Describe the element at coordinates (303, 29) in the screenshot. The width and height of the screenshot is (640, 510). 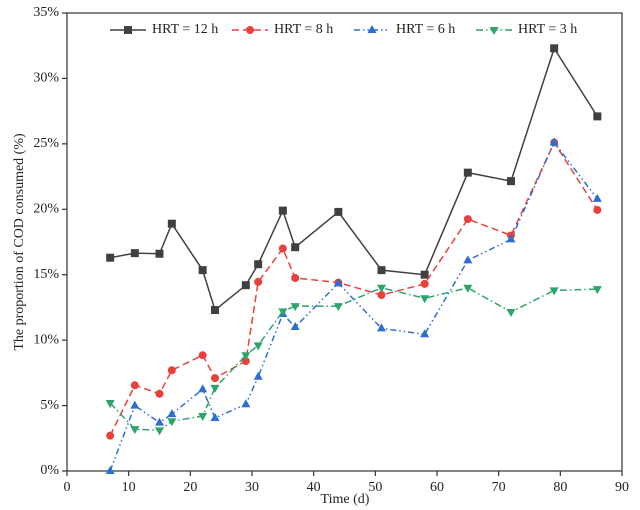
I see `legend-label: HRT = 8 h` at that location.